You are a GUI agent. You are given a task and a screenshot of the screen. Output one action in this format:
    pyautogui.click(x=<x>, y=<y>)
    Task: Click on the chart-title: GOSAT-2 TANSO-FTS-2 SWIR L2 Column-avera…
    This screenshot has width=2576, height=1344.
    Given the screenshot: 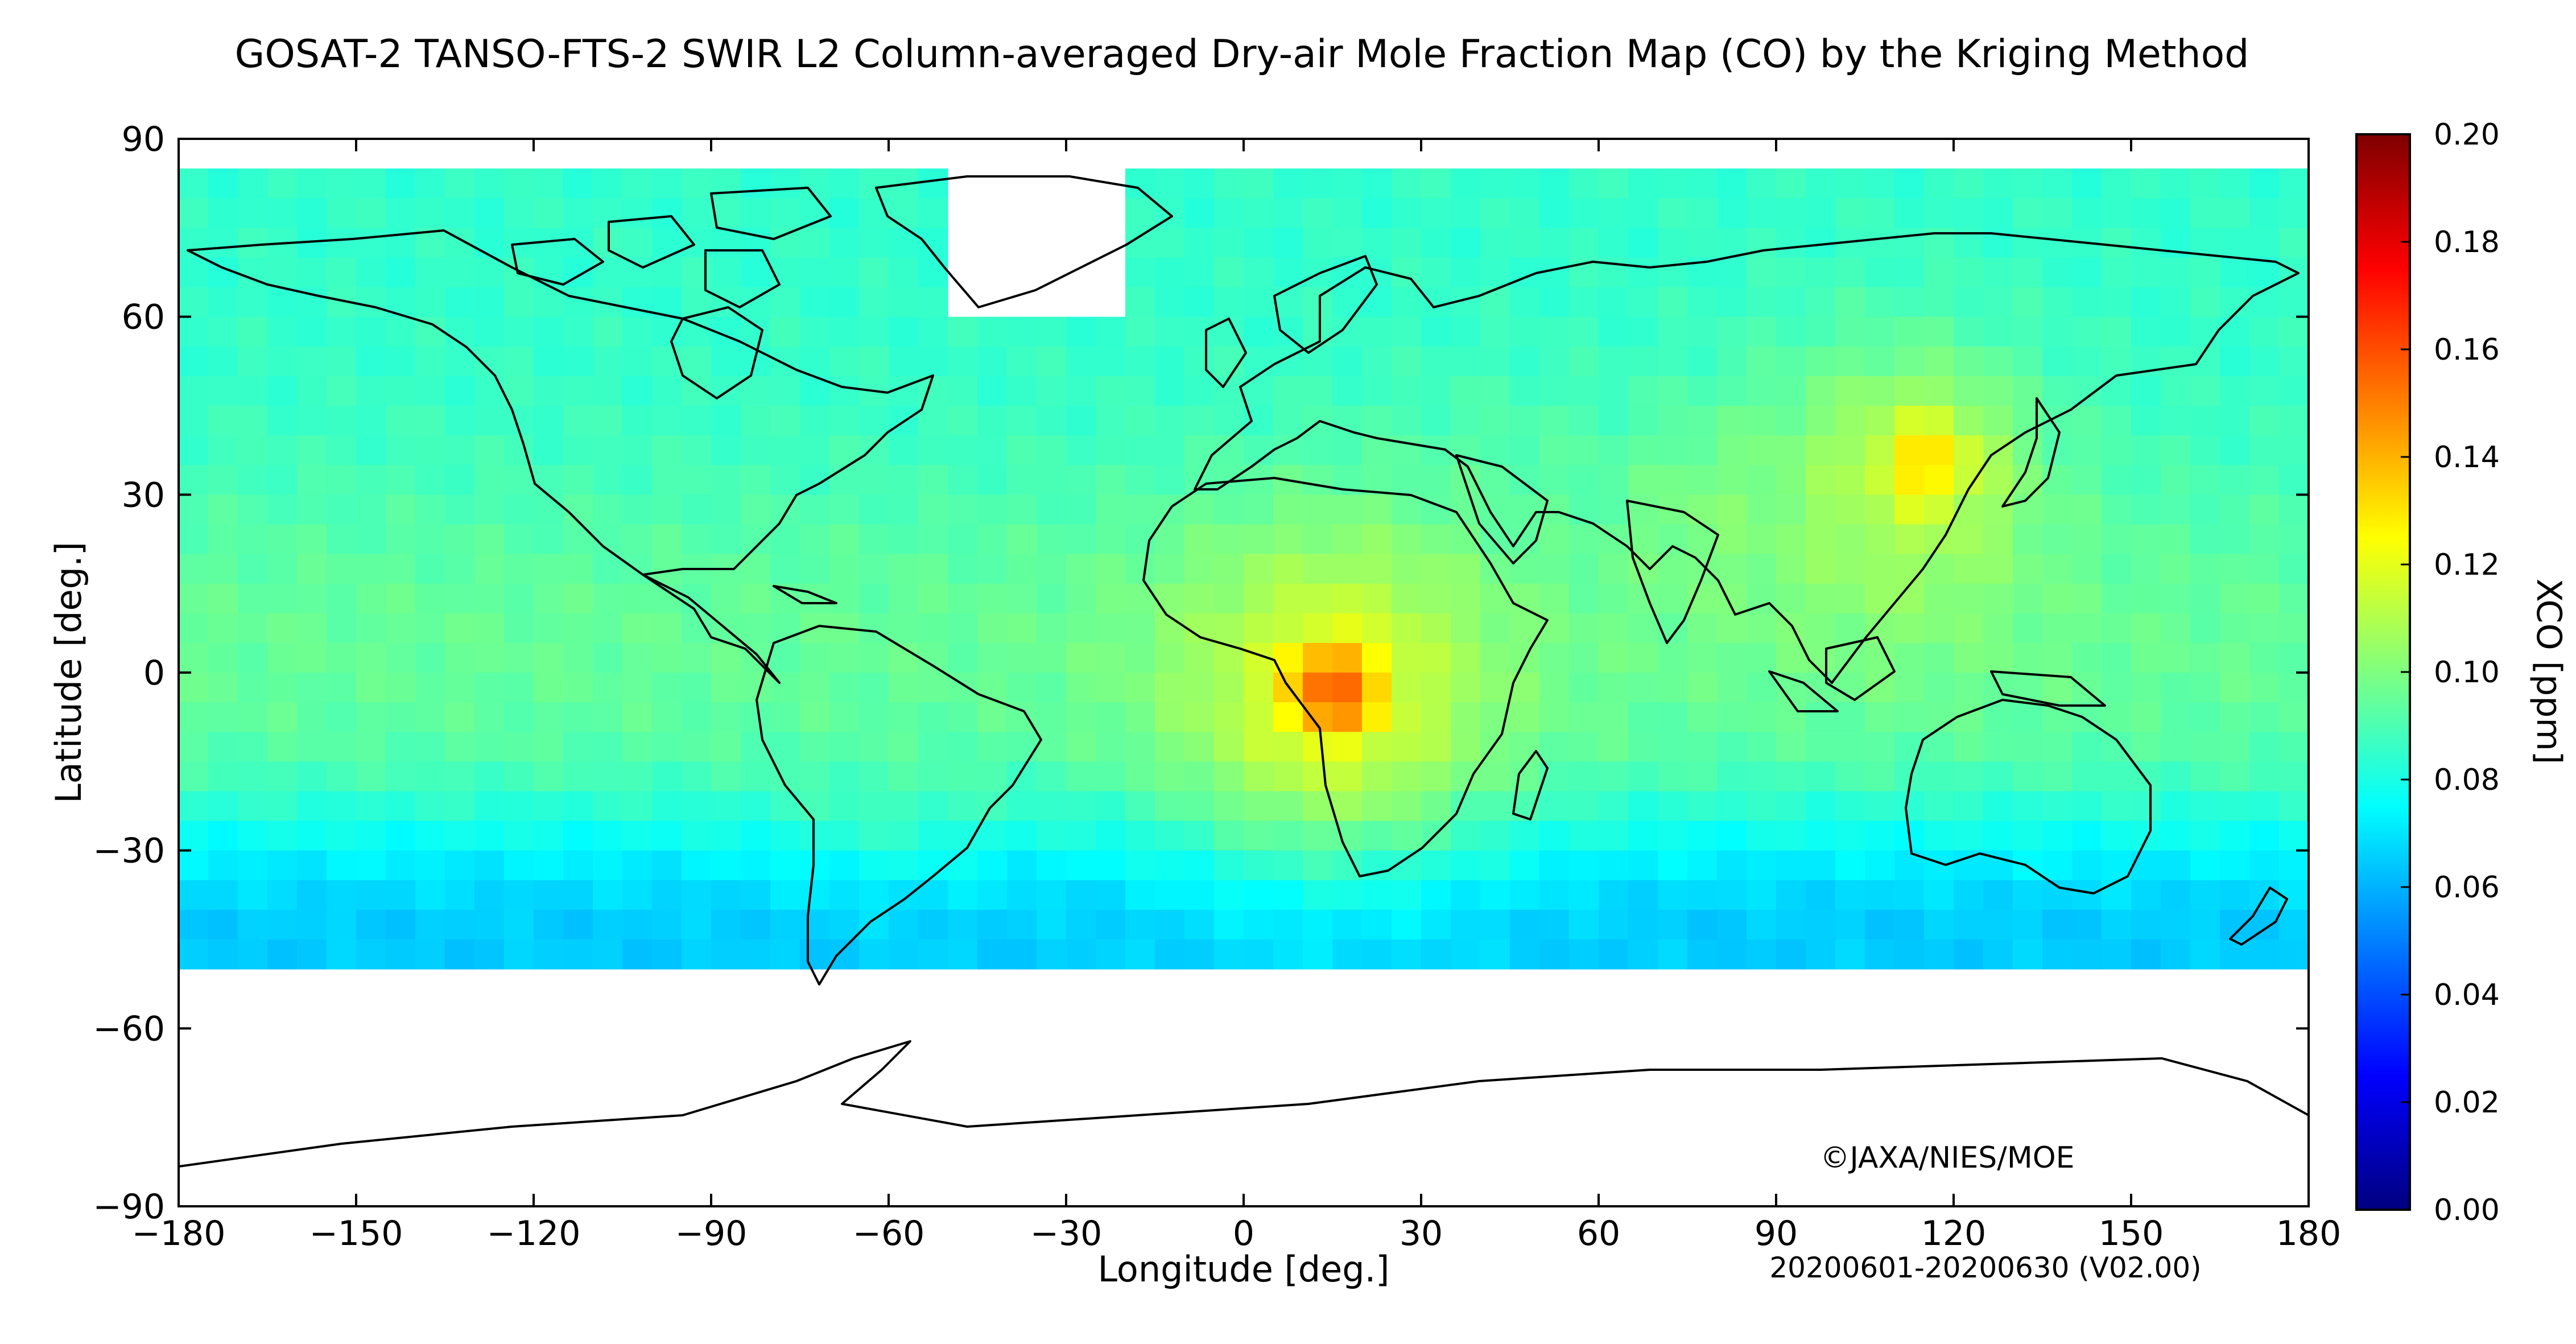 What is the action you would take?
    pyautogui.click(x=1242, y=55)
    